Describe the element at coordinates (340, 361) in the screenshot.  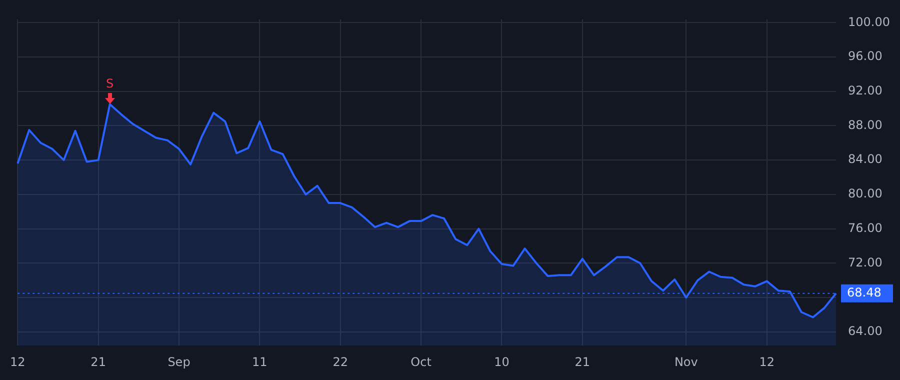
I see `x-tick-label: 22` at that location.